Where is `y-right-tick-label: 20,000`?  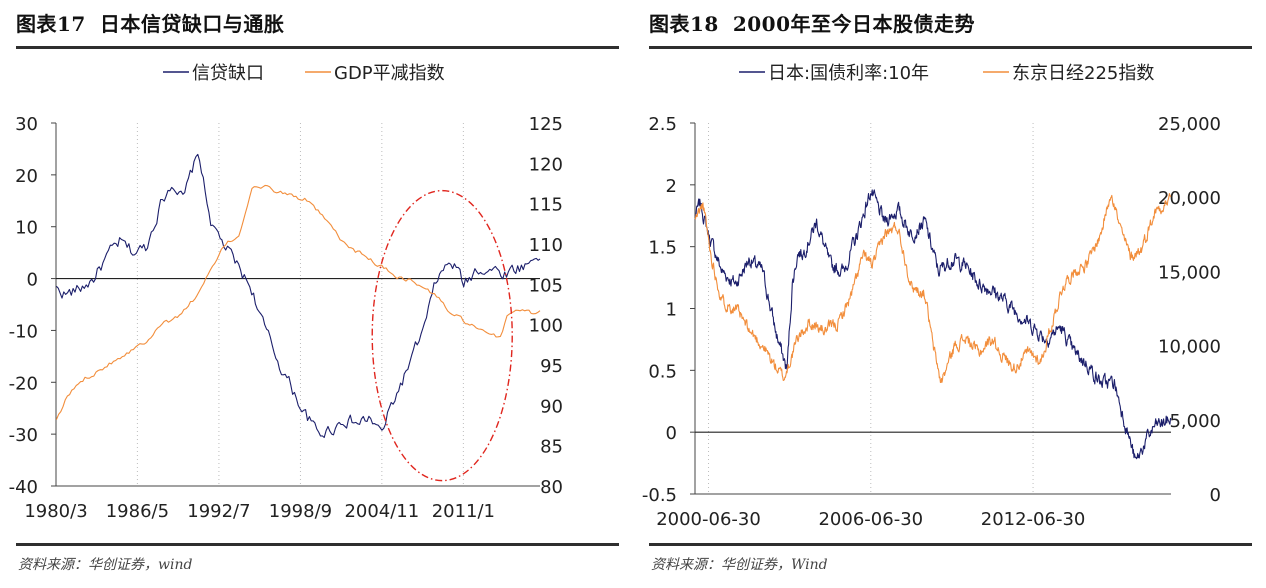 y-right-tick-label: 20,000 is located at coordinates (1189, 198).